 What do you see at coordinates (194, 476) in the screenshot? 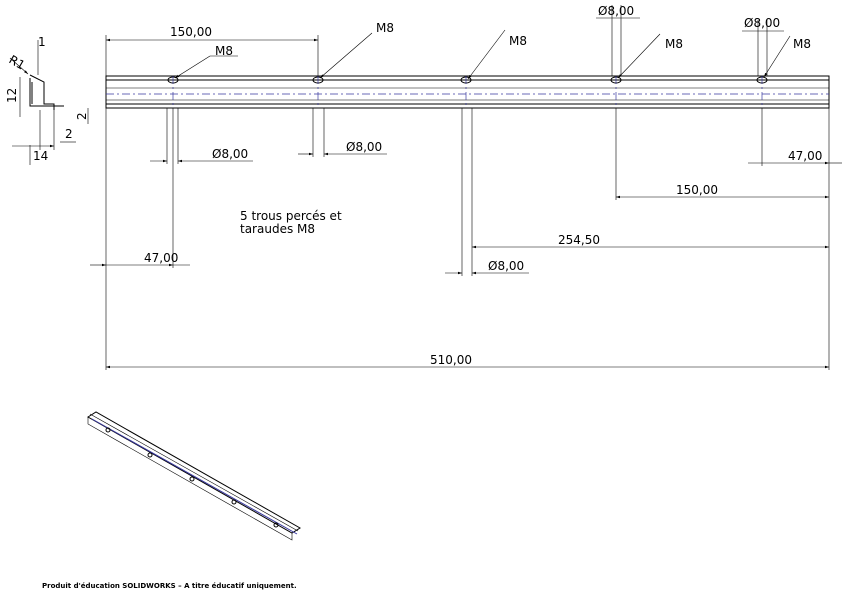
I see `isometric-view` at bounding box center [194, 476].